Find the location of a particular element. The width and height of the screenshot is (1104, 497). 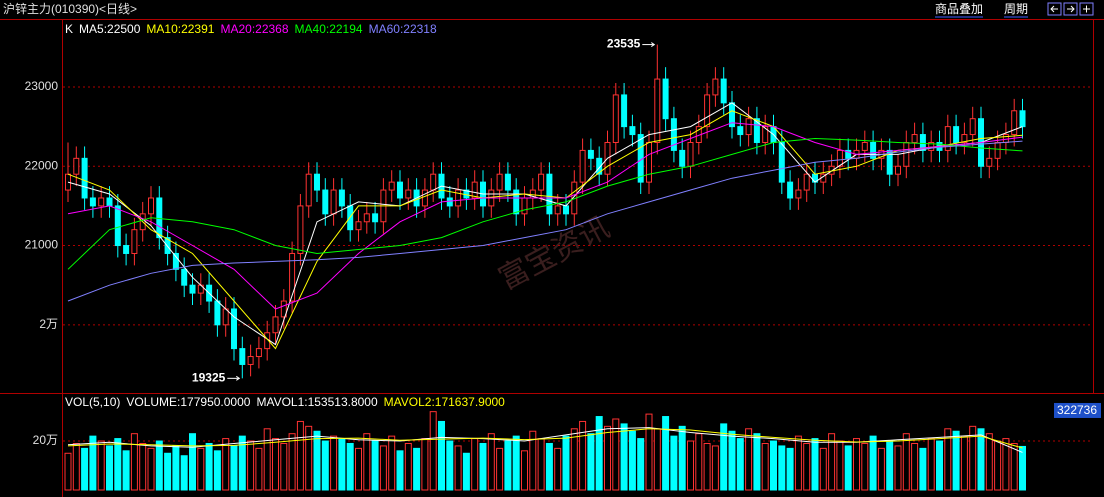

y-tick-label: 2万 is located at coordinates (48, 324).